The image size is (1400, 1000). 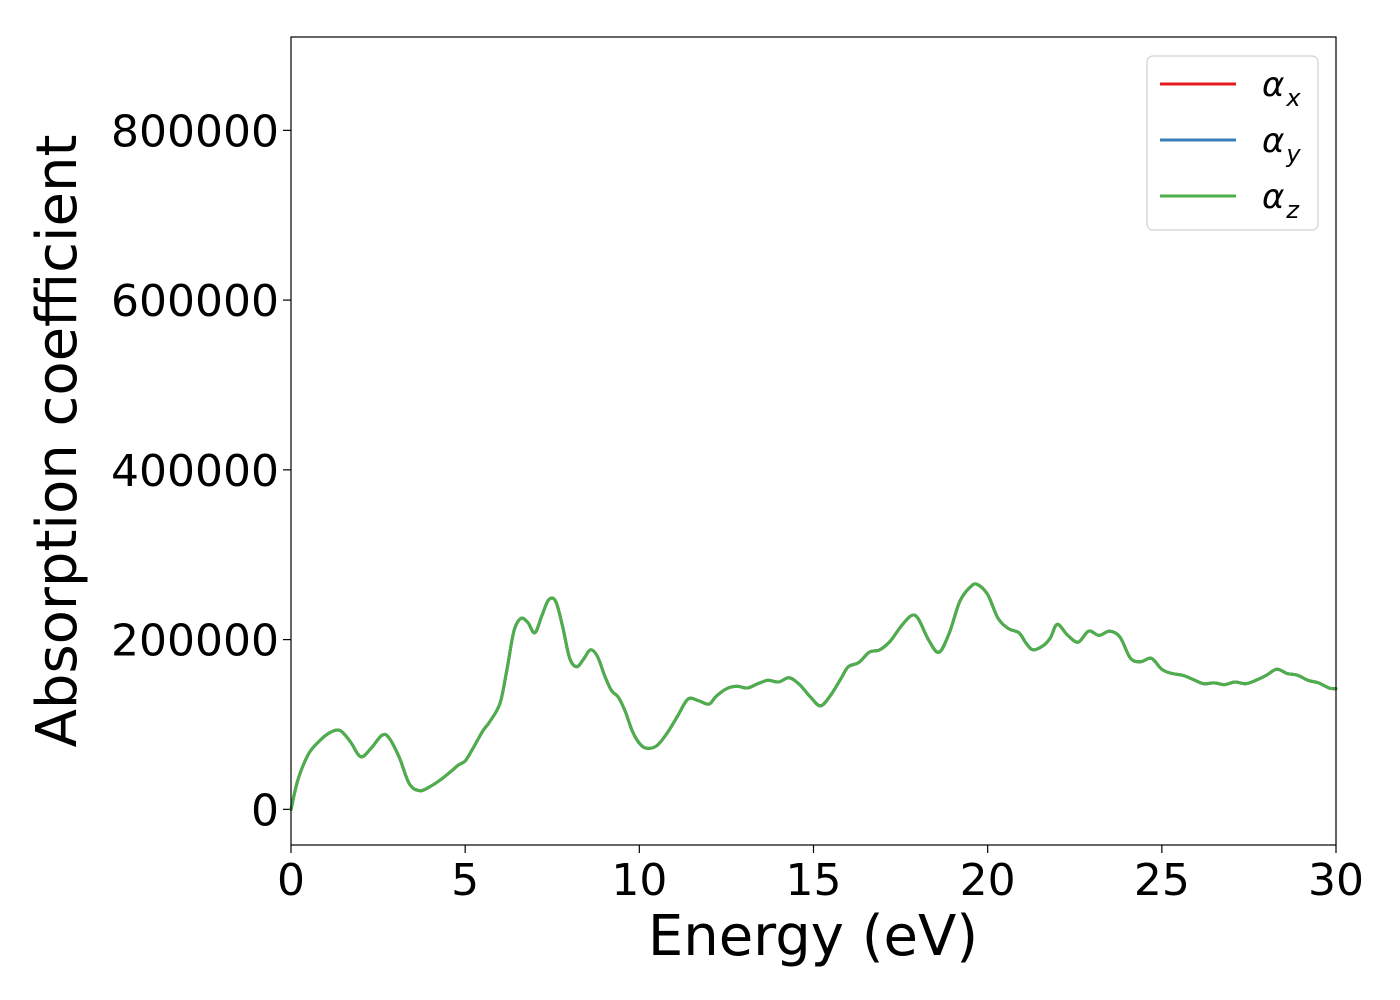 I want to click on y-tick-label: 0, so click(x=265, y=810).